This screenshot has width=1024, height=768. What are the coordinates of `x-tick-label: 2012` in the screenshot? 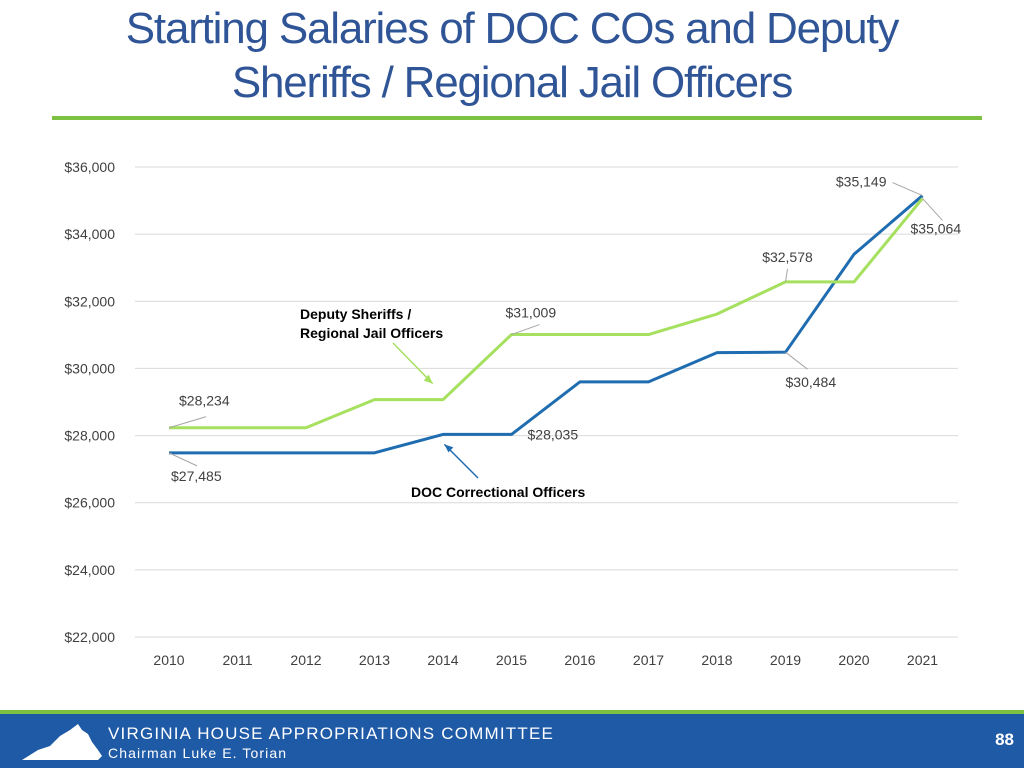 It's located at (305, 660).